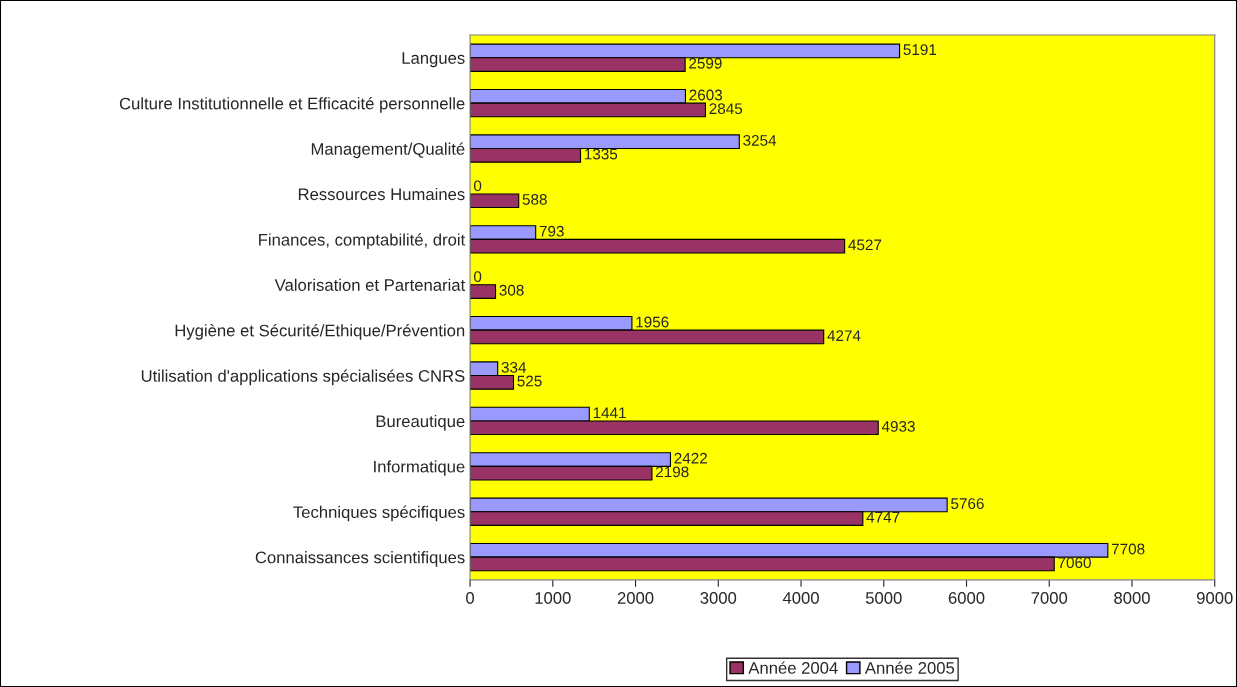 The height and width of the screenshot is (687, 1237). Describe the element at coordinates (433, 60) in the screenshot. I see `y-tick-label: Langues` at that location.